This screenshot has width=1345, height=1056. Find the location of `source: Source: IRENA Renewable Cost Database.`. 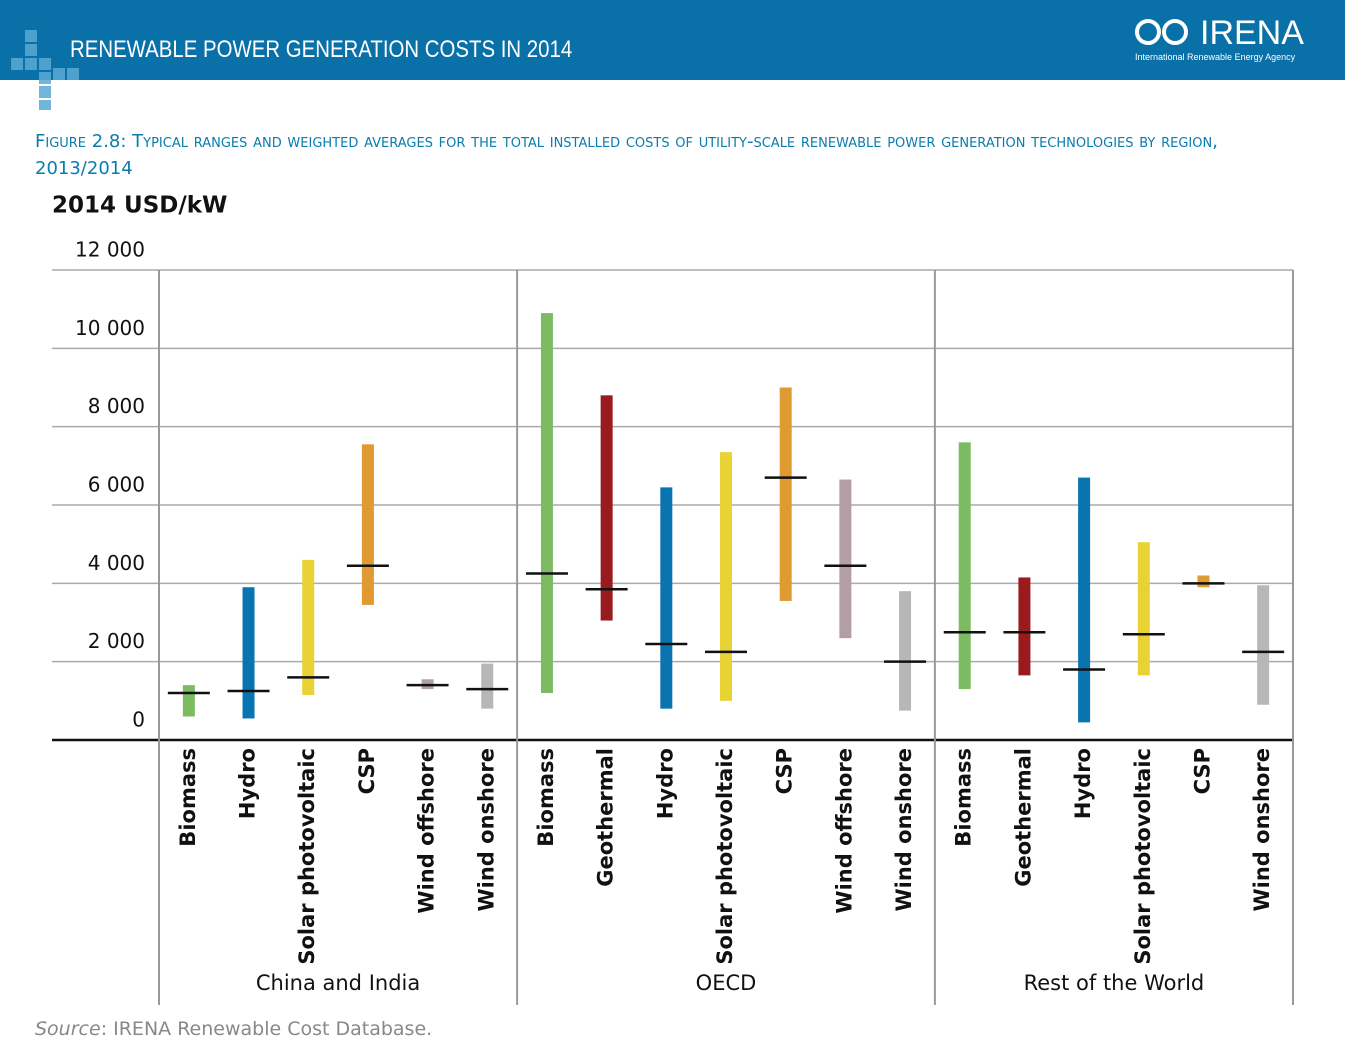

source: Source: IRENA Renewable Cost Database. is located at coordinates (233, 1029).